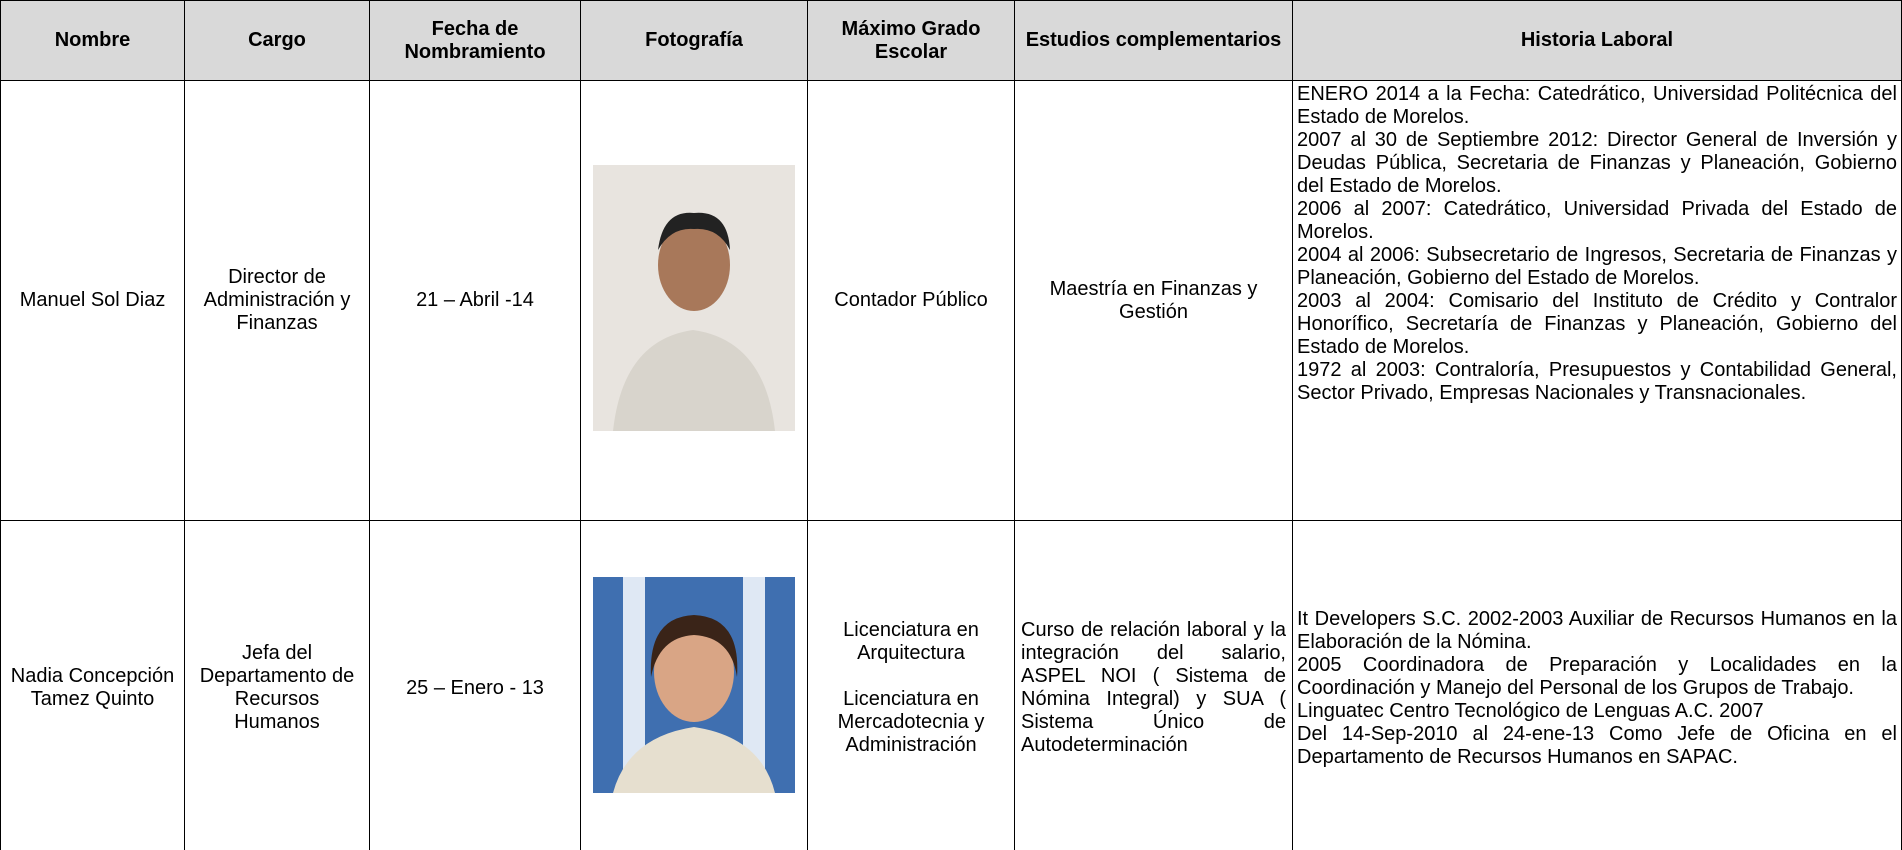  What do you see at coordinates (277, 40) in the screenshot?
I see `column-header: Cargo` at bounding box center [277, 40].